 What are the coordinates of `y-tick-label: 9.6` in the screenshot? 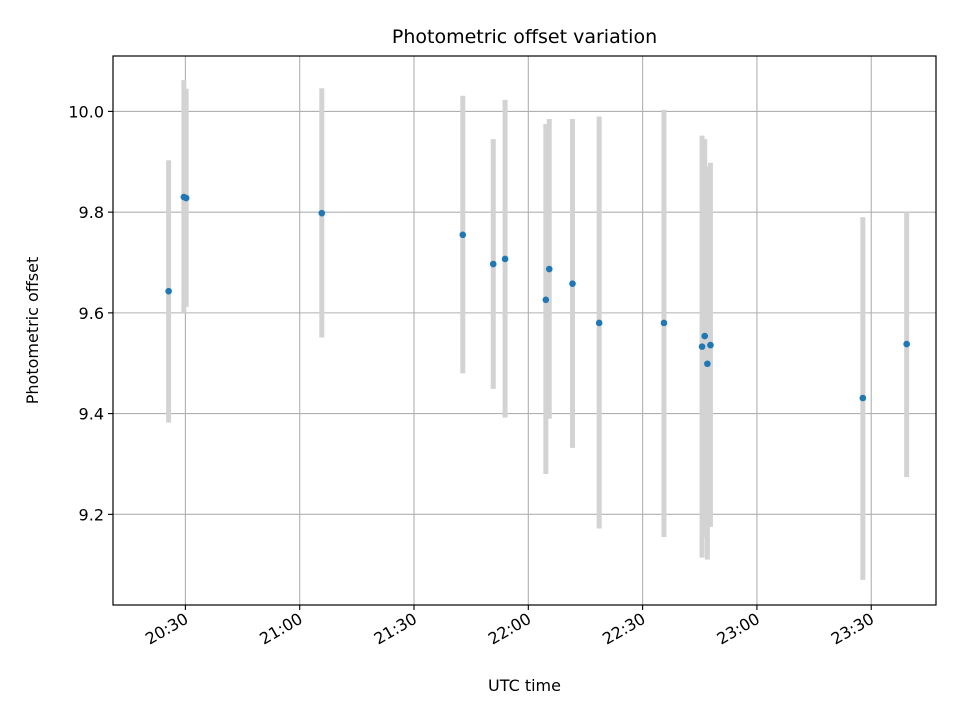 It's located at (91, 313).